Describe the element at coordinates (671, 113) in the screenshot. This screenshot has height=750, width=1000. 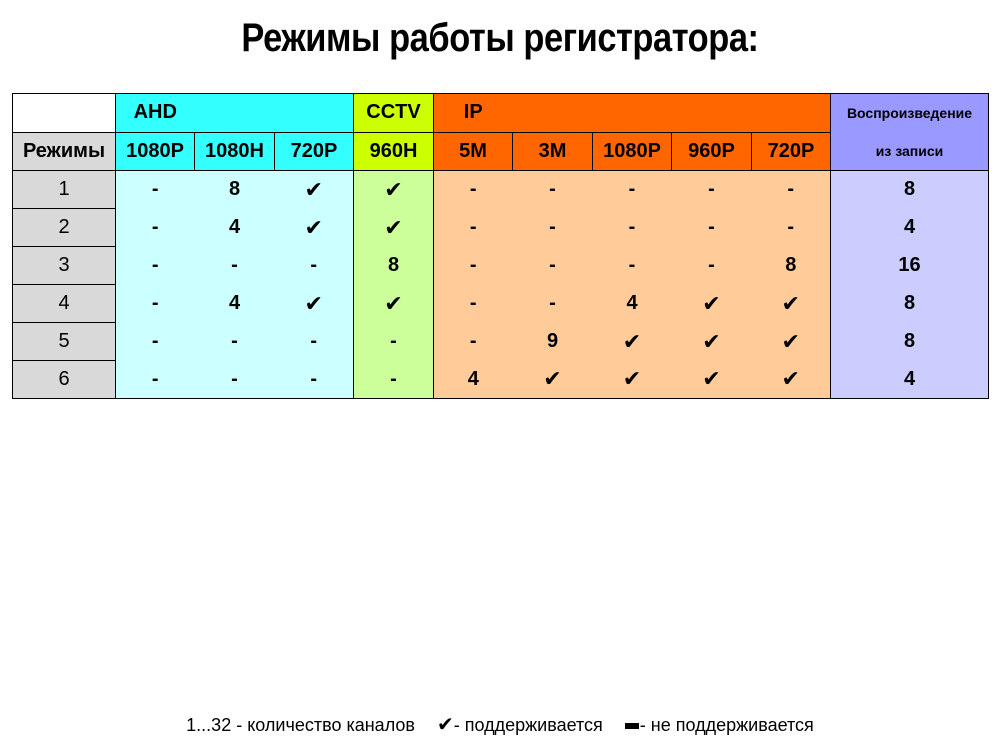
I see `group-ip-extension` at that location.